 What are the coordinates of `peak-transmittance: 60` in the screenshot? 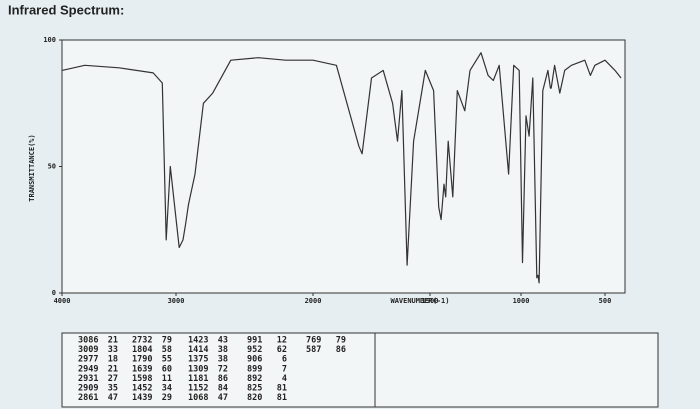 It's located at (167, 369).